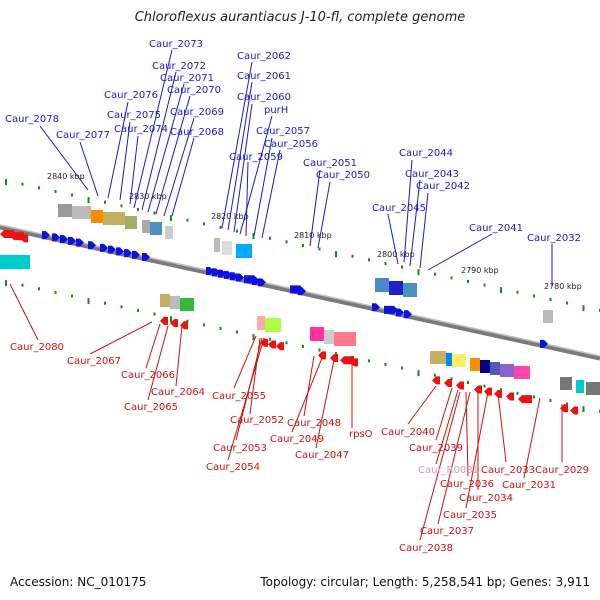 This screenshot has height=600, width=600. Describe the element at coordinates (432, 174) in the screenshot. I see `gene-label-caur-2043: Caur_2043` at that location.